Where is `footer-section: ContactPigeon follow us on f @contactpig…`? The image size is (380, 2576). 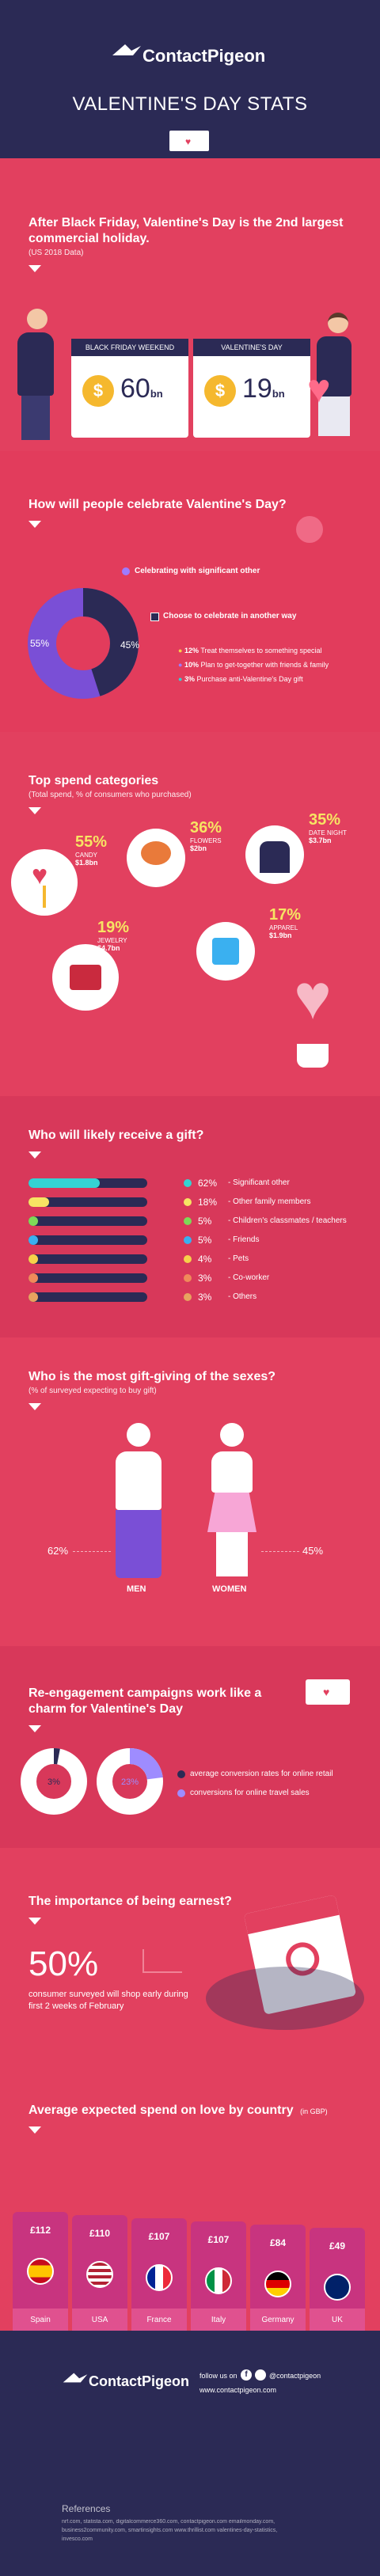 footer-section: ContactPigeon follow us on f @contactpig… is located at coordinates (190, 2453).